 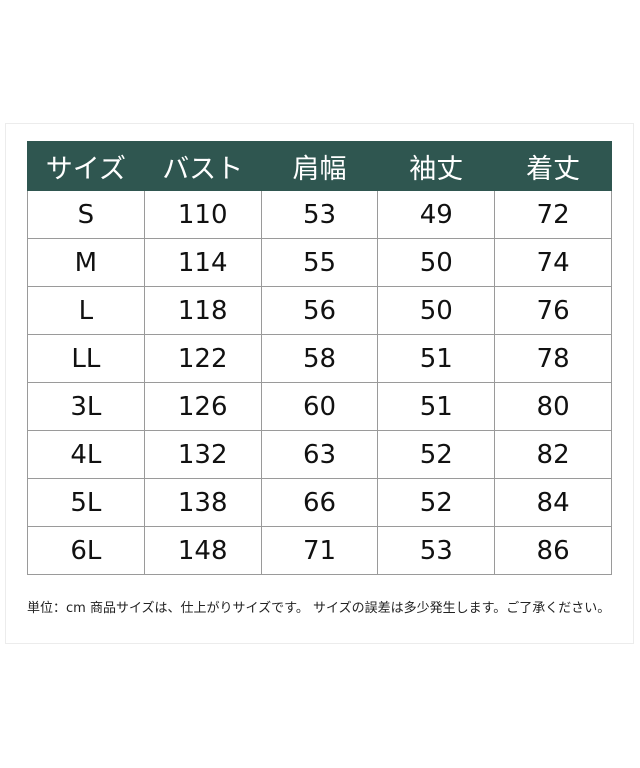 What do you see at coordinates (553, 358) in the screenshot?
I see `table-cell: 78` at bounding box center [553, 358].